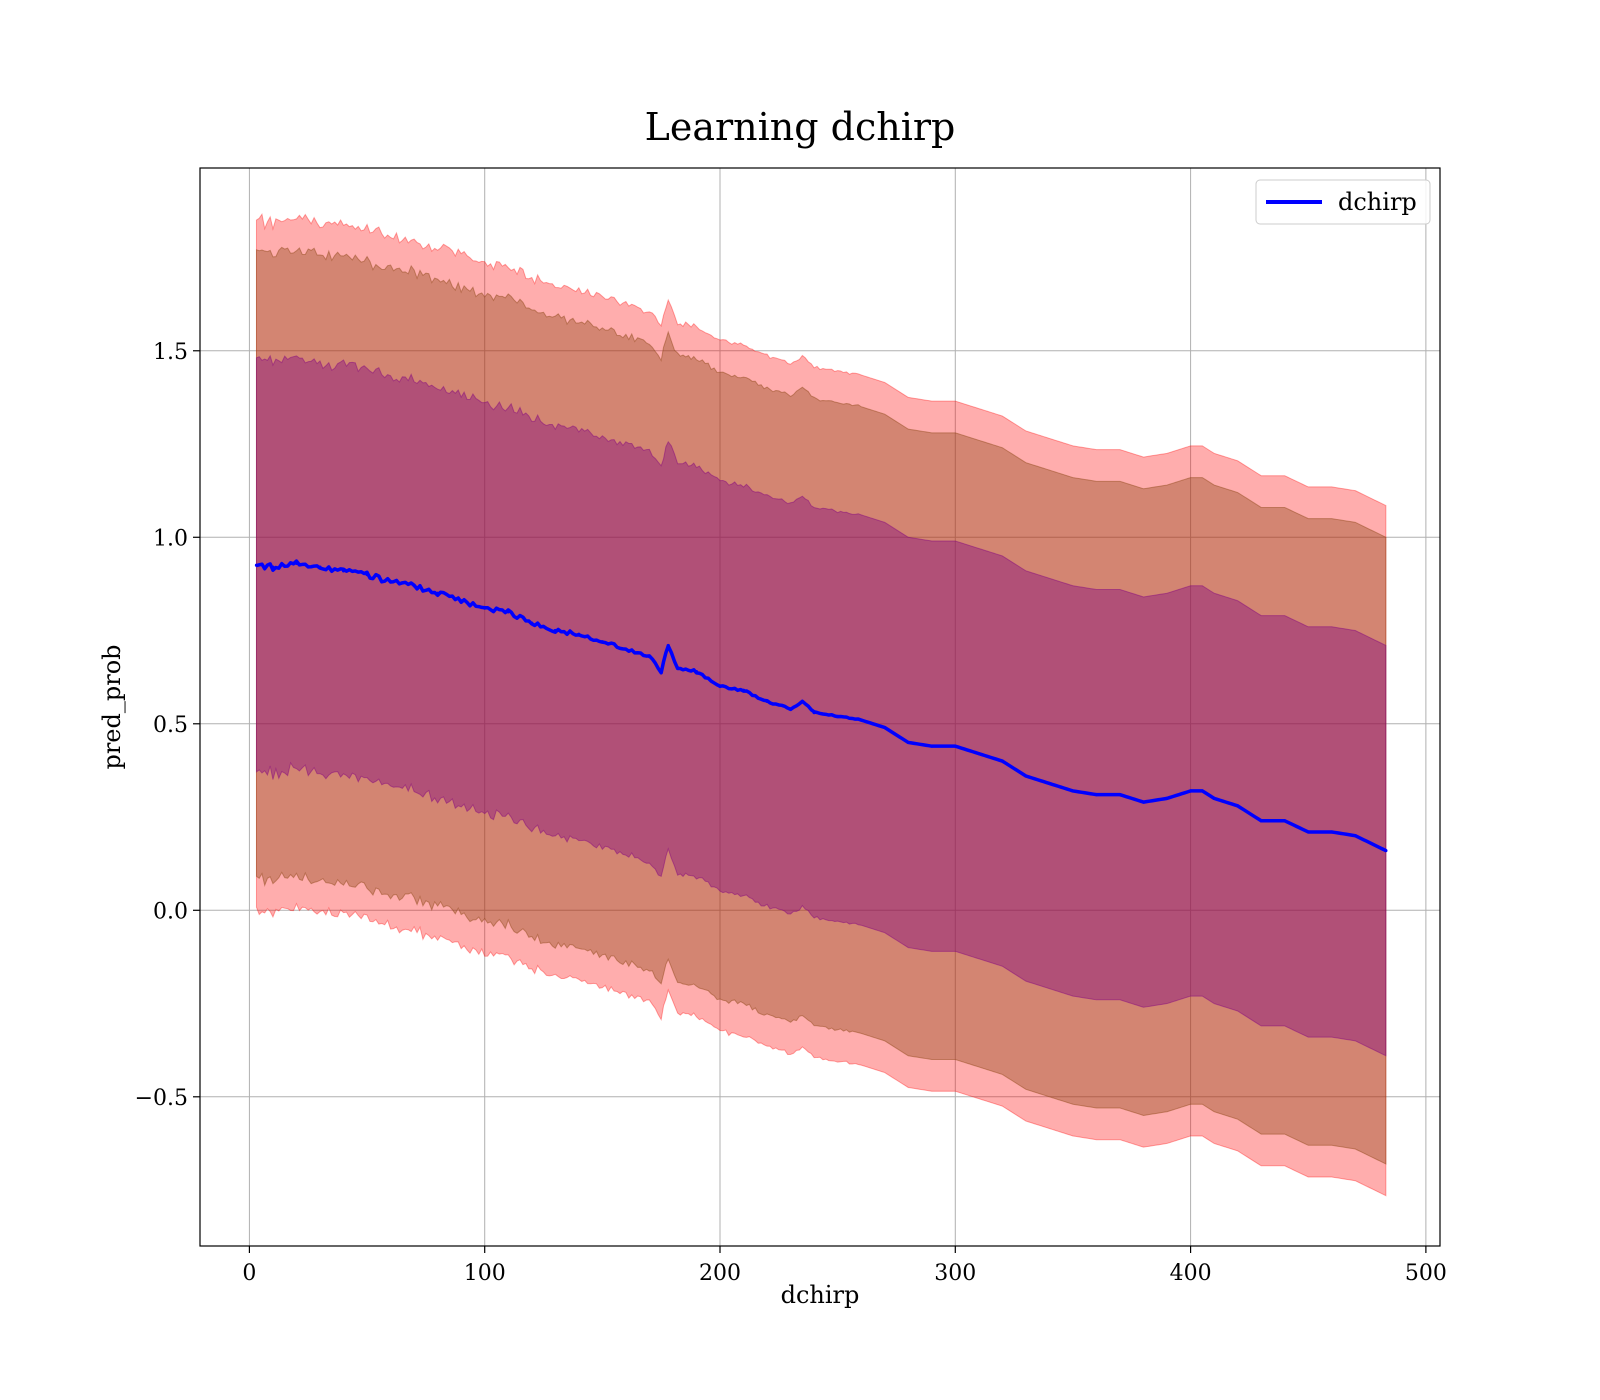 The height and width of the screenshot is (1400, 1600). I want to click on y-axis-label: pred_prob, so click(112, 706).